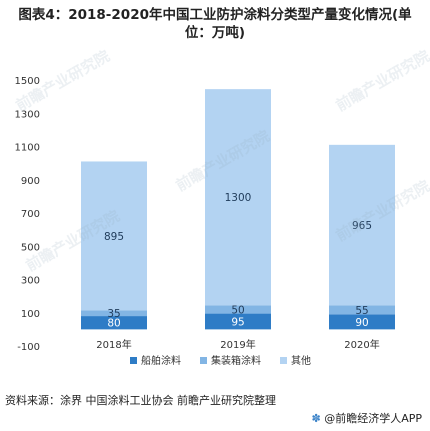 The width and height of the screenshot is (430, 431). What do you see at coordinates (161, 360) in the screenshot?
I see `legend-label: 船舶涂料` at bounding box center [161, 360].